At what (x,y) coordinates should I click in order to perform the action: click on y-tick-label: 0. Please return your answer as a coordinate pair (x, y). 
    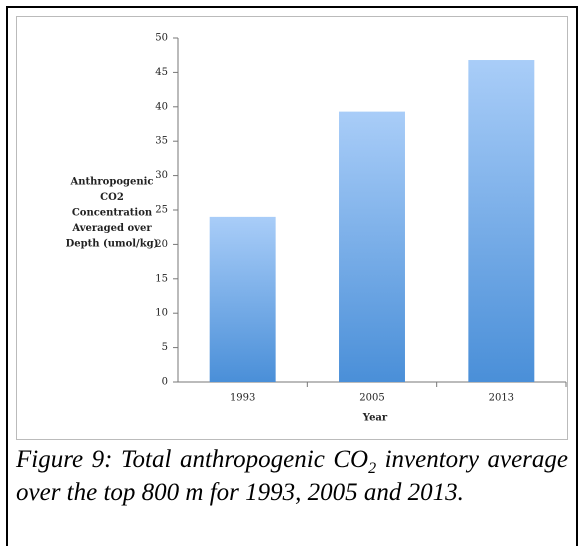
    Looking at the image, I should click on (165, 382).